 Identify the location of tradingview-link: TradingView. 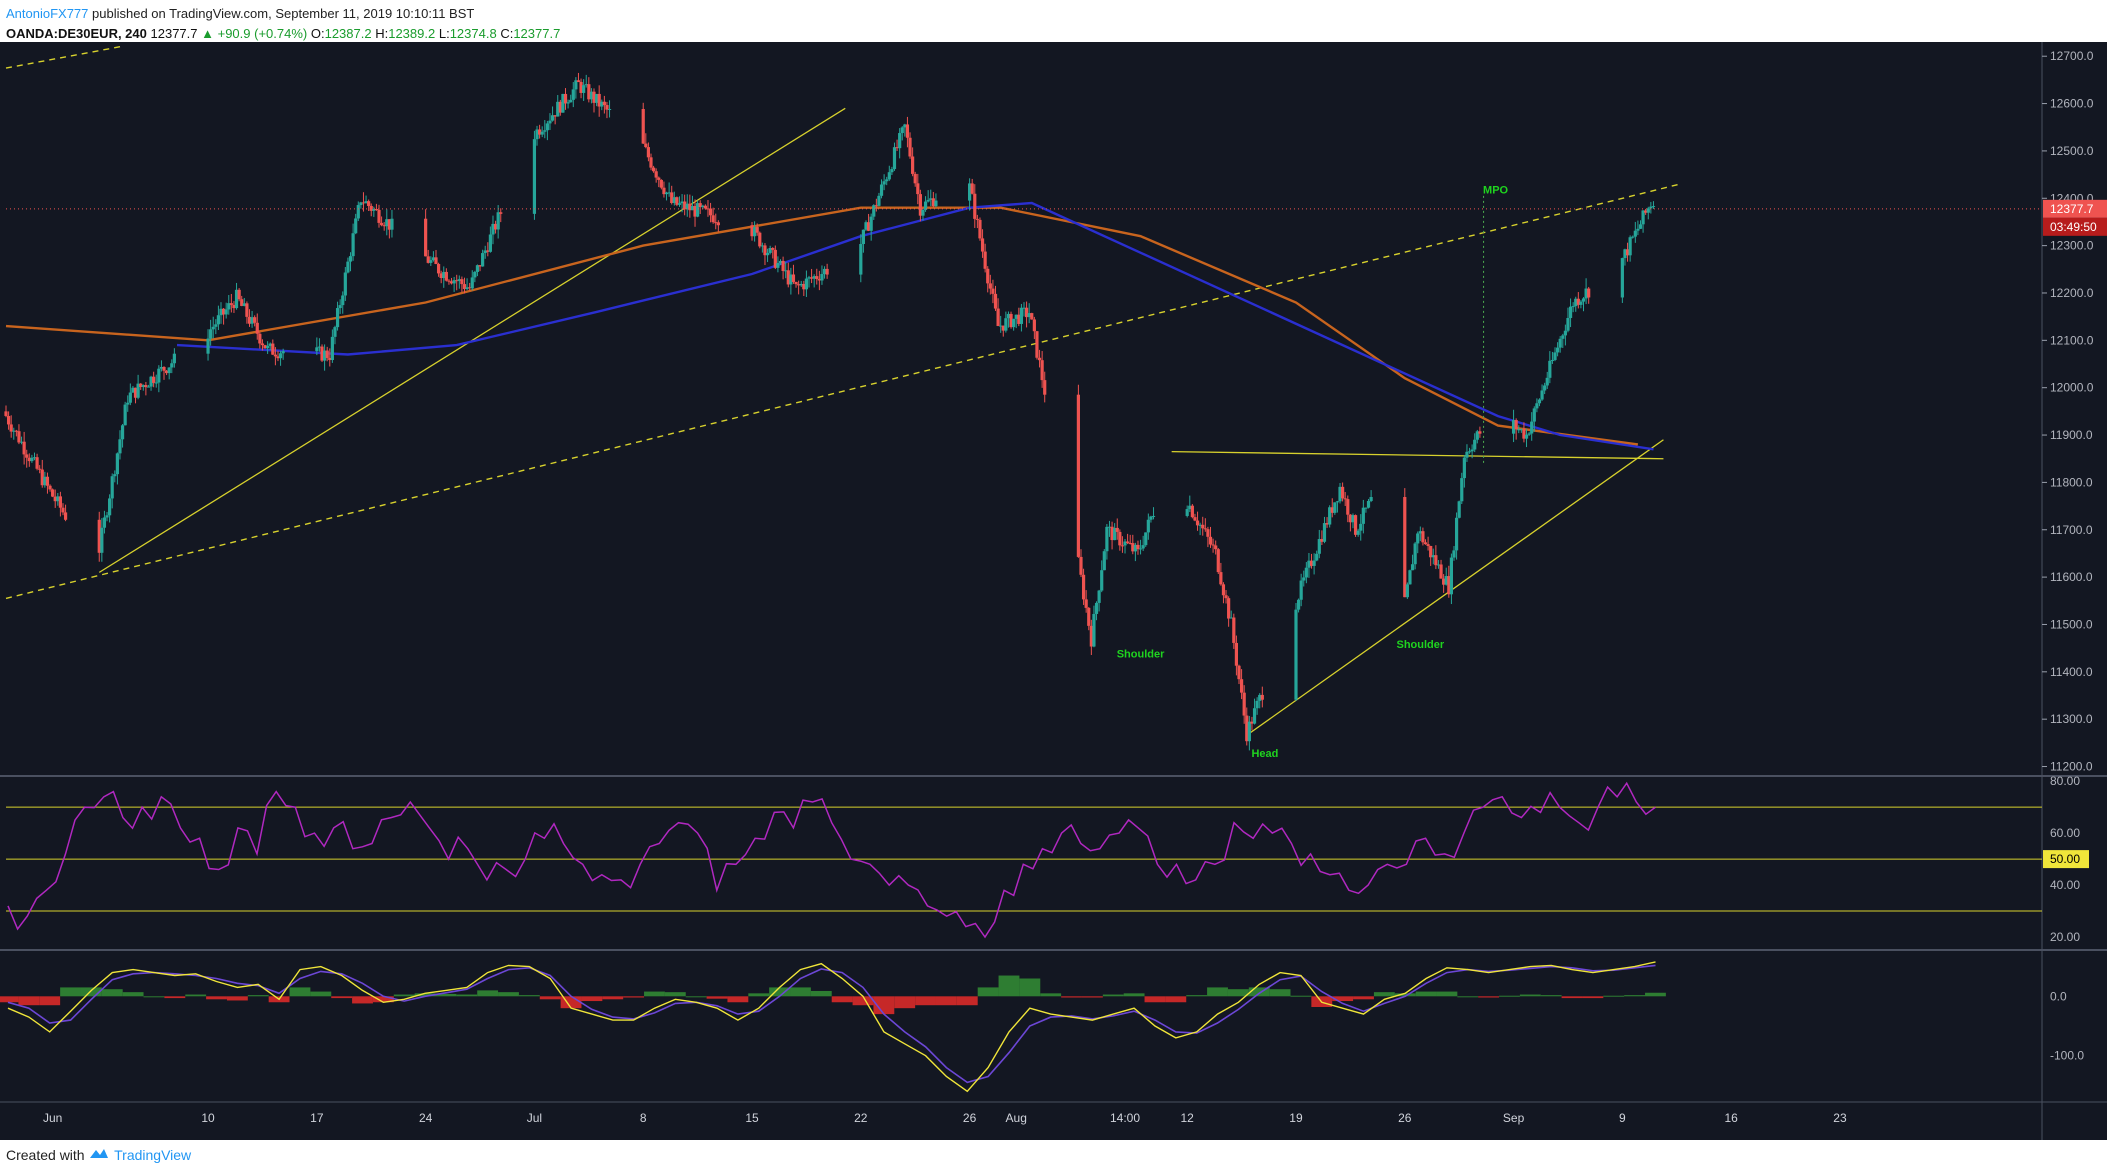
(153, 1155).